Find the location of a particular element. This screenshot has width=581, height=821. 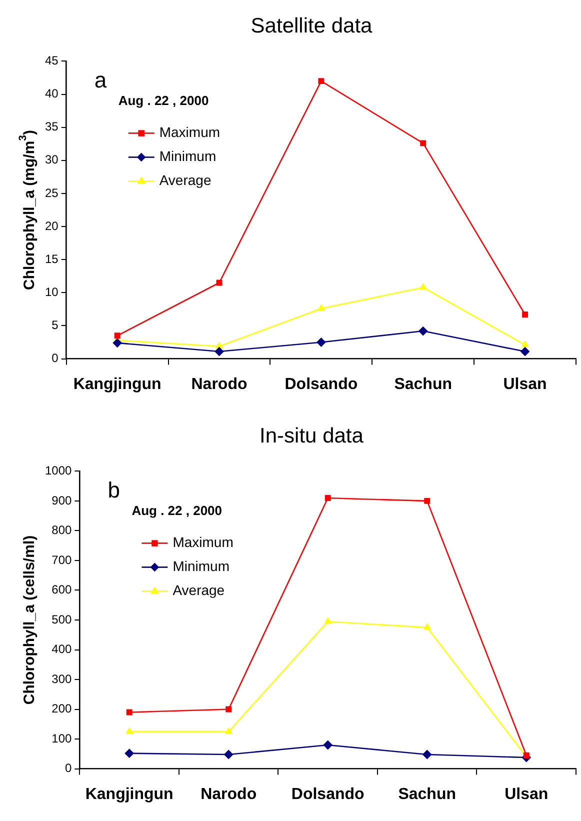

y-axis-title: Chlorophyll_a (mg/m3) is located at coordinates (27, 210).